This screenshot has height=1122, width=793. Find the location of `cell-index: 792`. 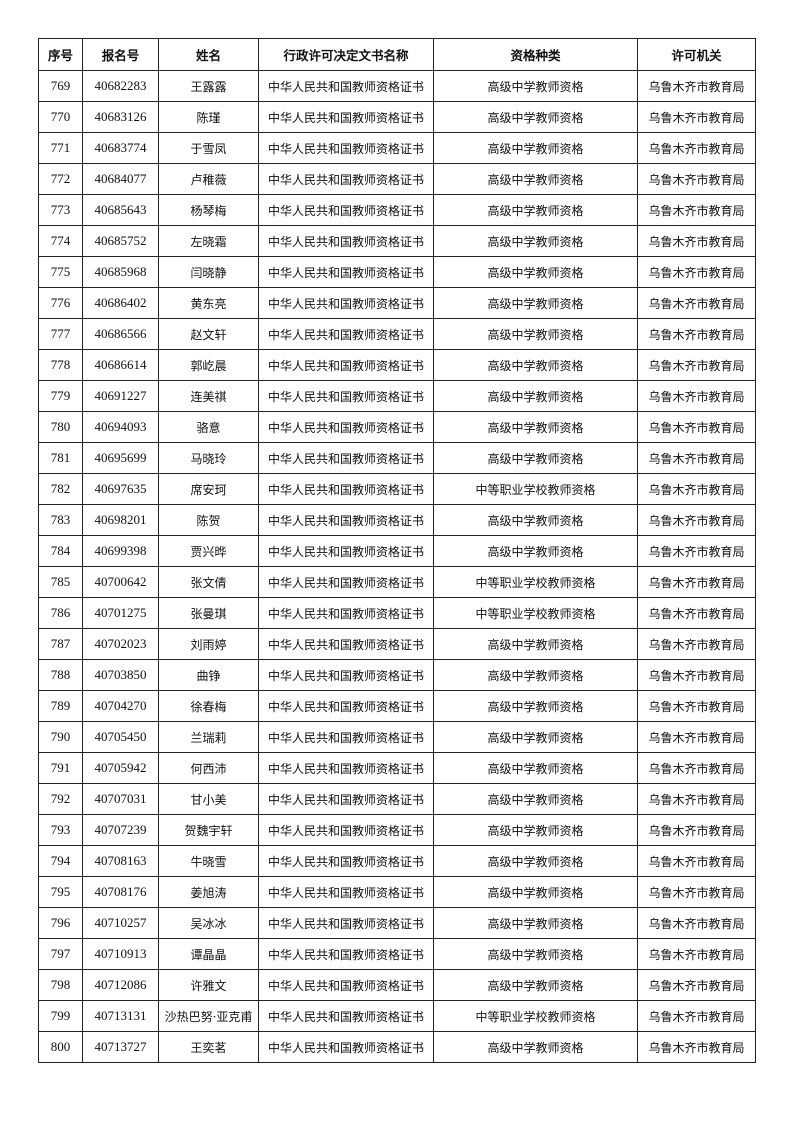

cell-index: 792 is located at coordinates (60, 799).